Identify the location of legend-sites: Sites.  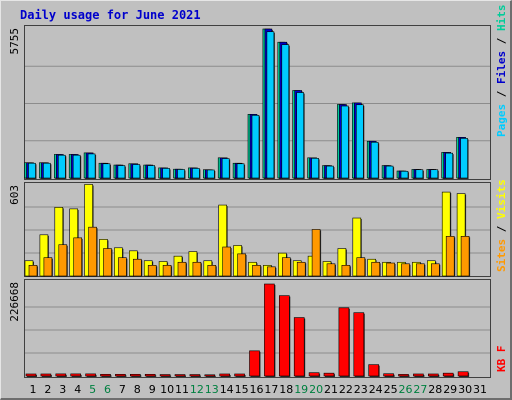
(501, 255).